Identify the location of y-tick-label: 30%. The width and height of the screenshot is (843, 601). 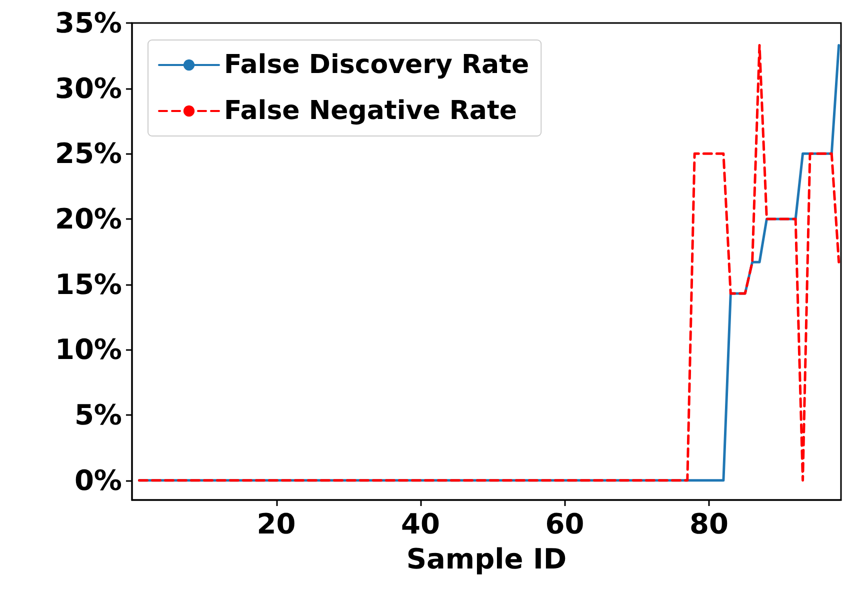
(88, 88).